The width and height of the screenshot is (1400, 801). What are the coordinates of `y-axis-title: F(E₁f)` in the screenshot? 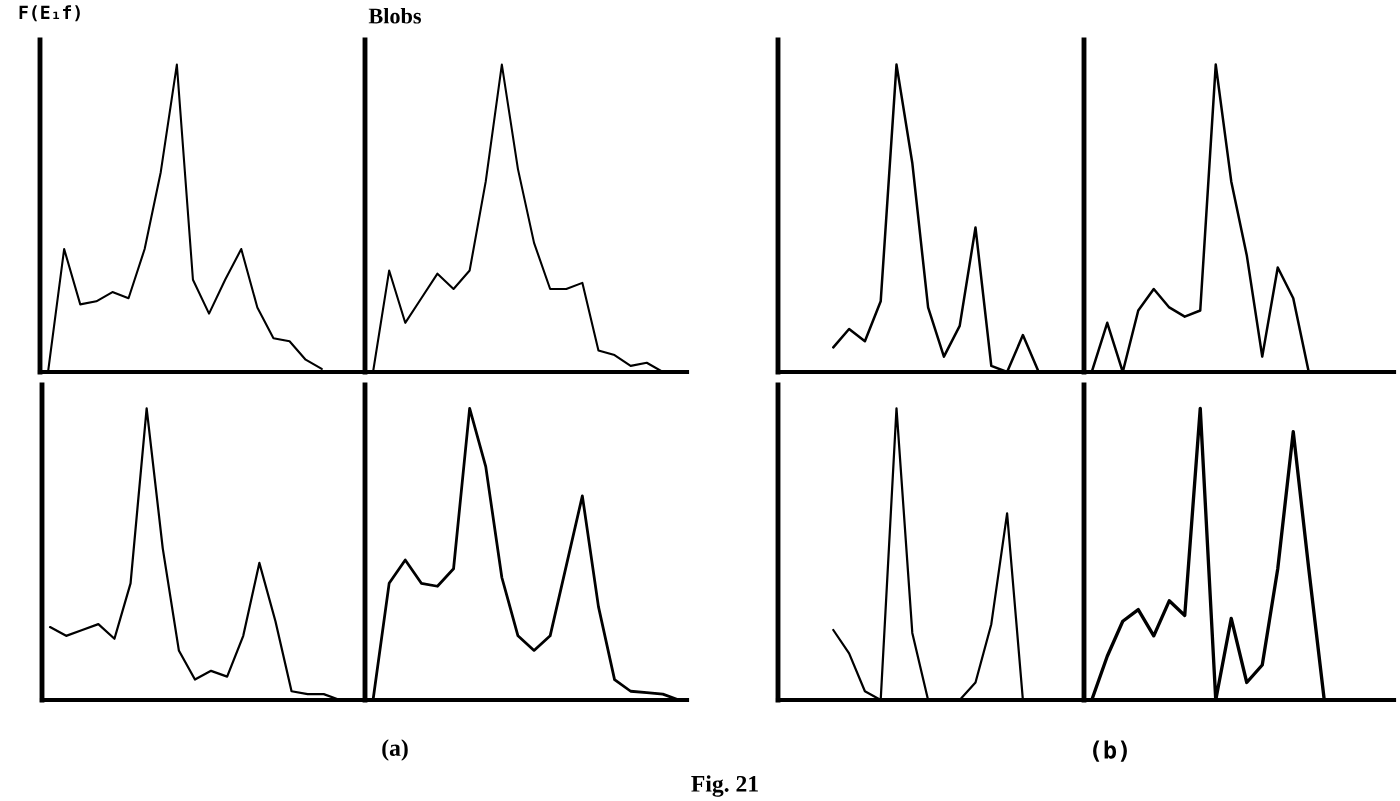 It's located at (49, 13).